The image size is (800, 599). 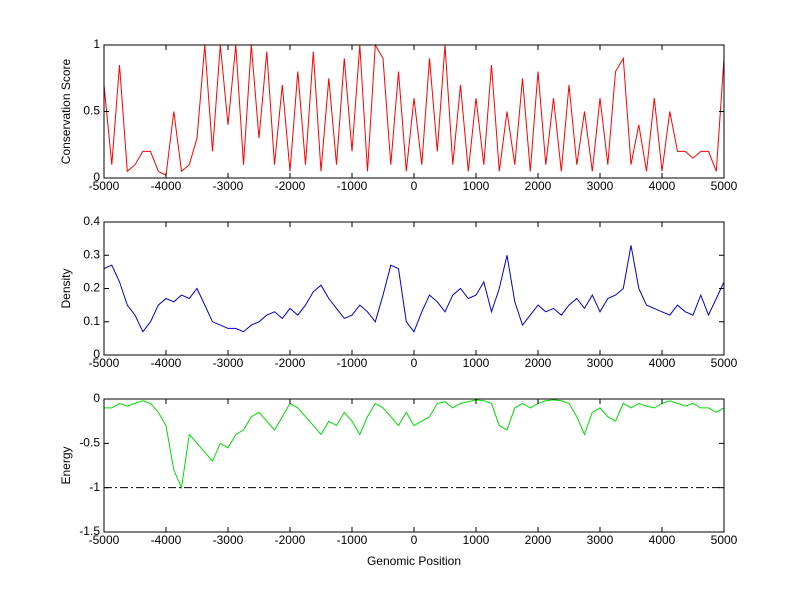 I want to click on y-axis-label: Density, so click(x=66, y=288).